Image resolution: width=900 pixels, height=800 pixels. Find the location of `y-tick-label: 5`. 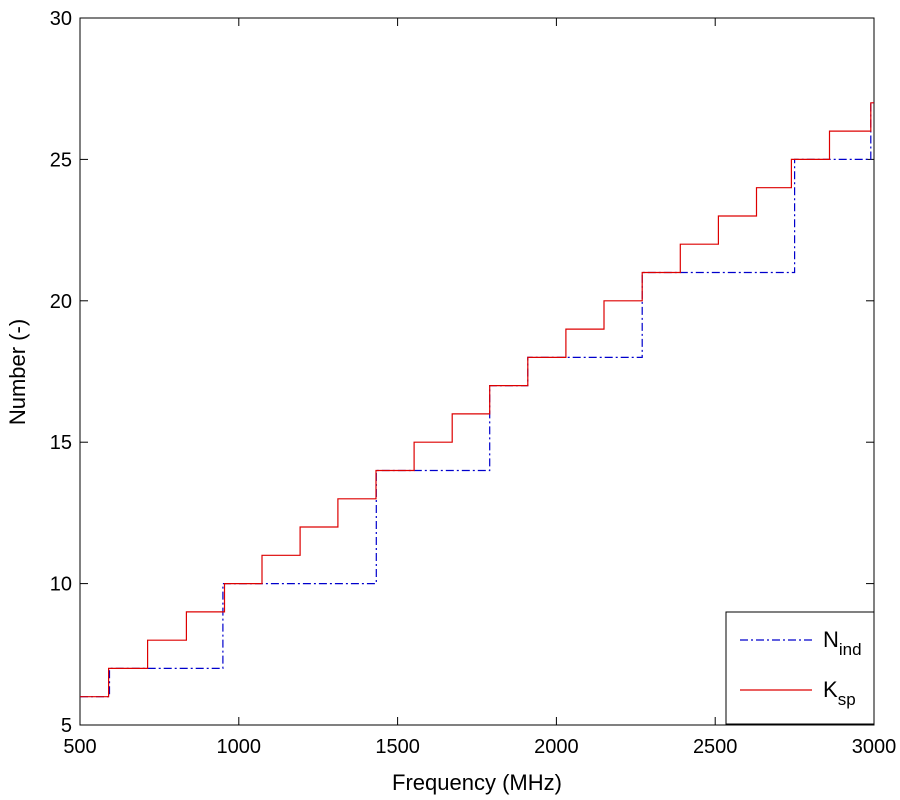

y-tick-label: 5 is located at coordinates (66, 726).